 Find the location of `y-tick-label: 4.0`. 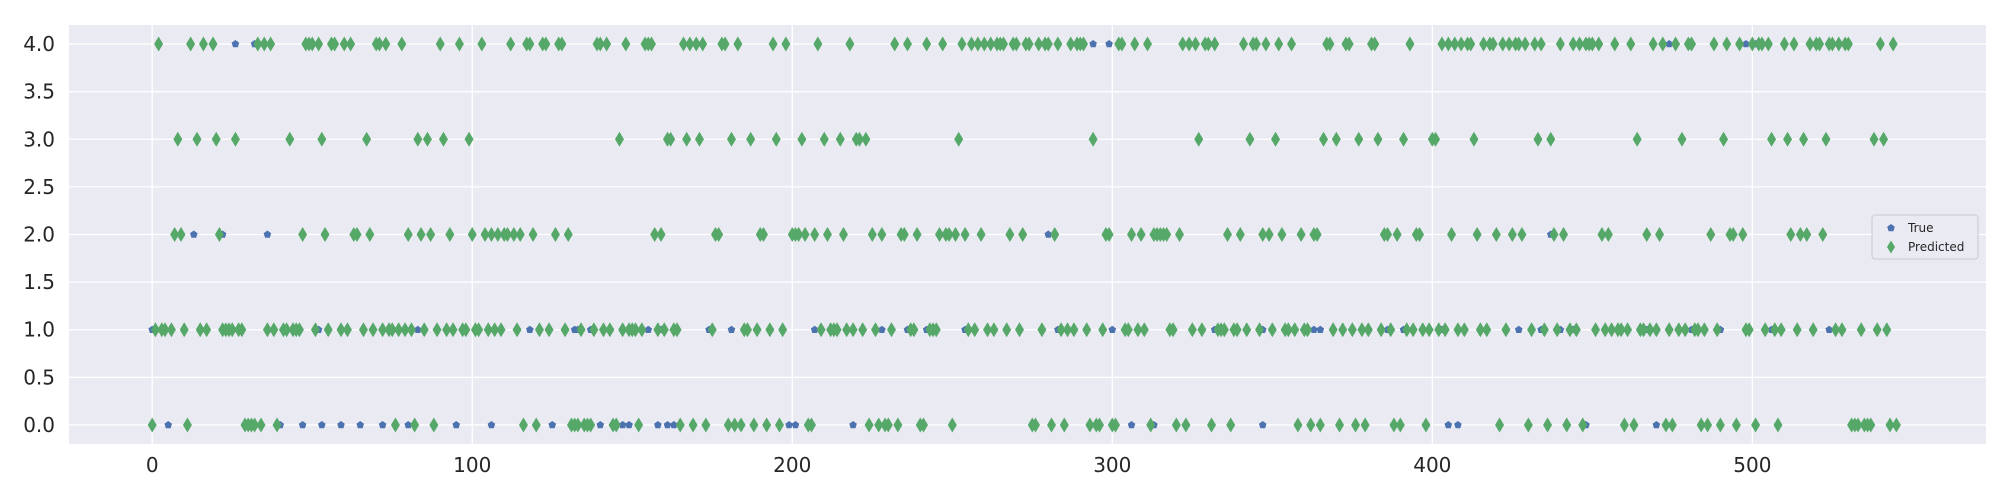

y-tick-label: 4.0 is located at coordinates (39, 44).